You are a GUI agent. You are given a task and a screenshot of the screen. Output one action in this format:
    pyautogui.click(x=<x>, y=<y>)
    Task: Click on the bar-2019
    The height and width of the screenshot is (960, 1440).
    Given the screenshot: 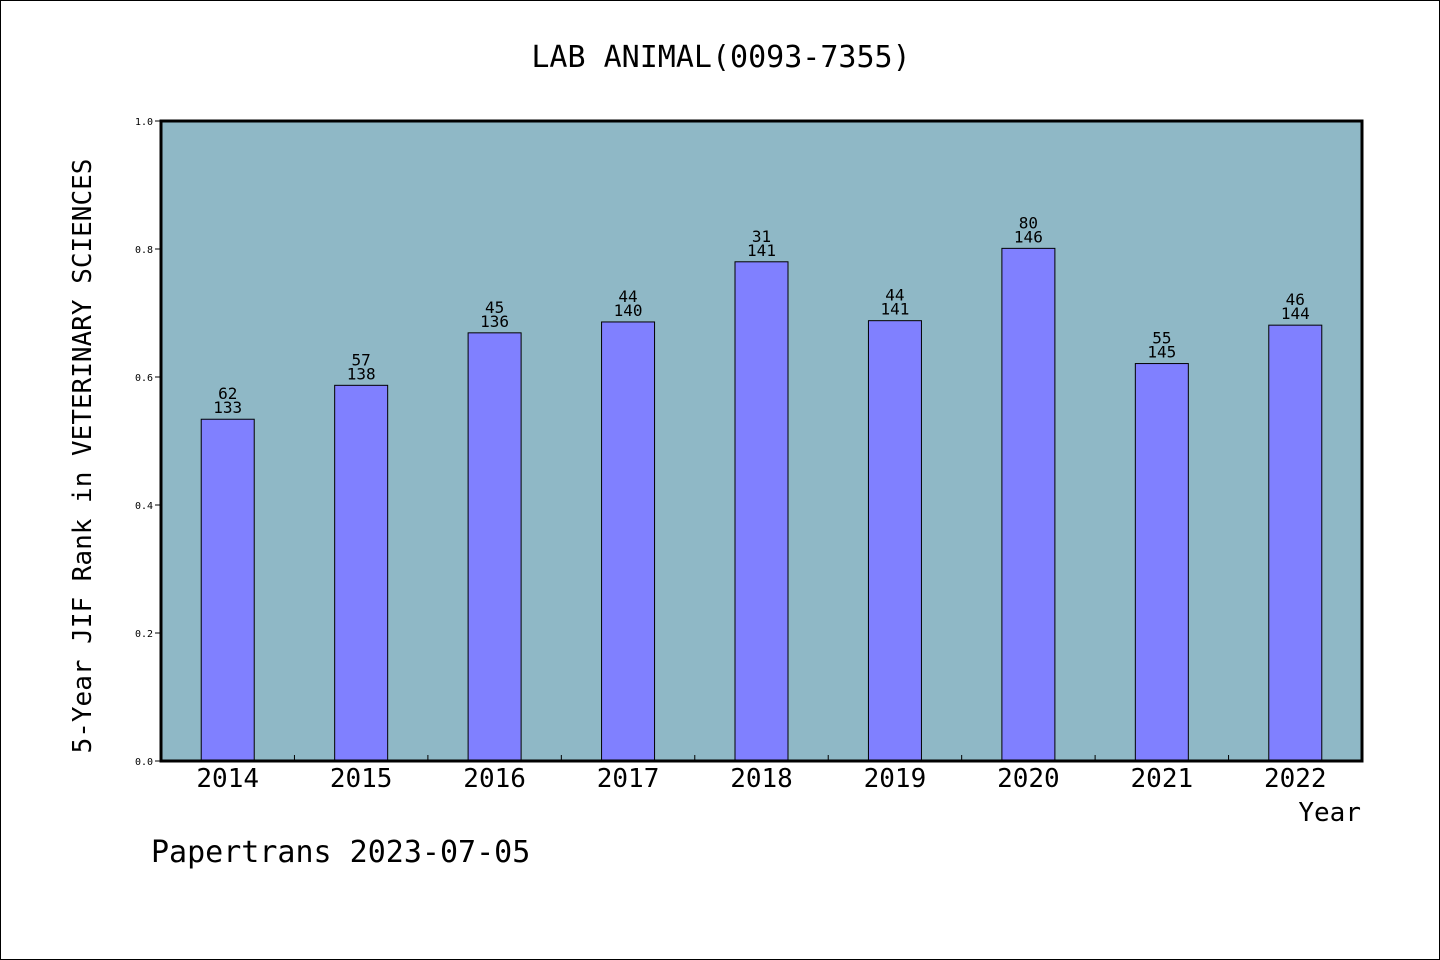 What is the action you would take?
    pyautogui.click(x=894, y=541)
    